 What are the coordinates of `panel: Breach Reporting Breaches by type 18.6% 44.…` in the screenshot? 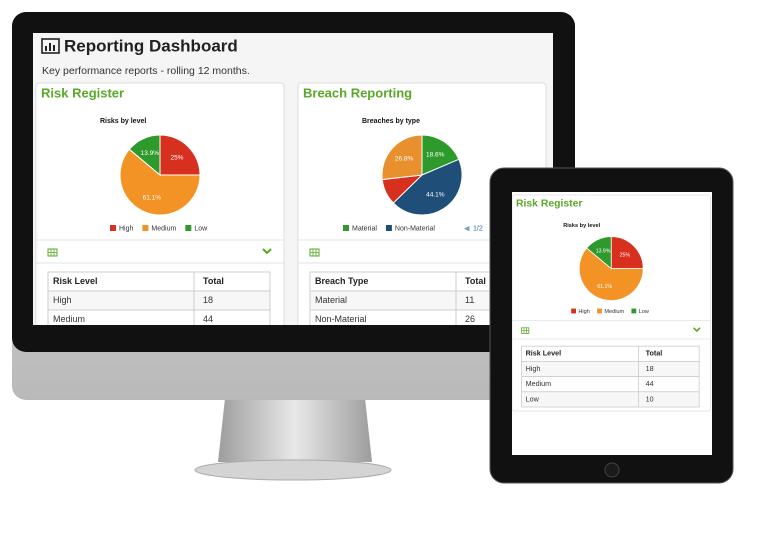 It's located at (422, 203).